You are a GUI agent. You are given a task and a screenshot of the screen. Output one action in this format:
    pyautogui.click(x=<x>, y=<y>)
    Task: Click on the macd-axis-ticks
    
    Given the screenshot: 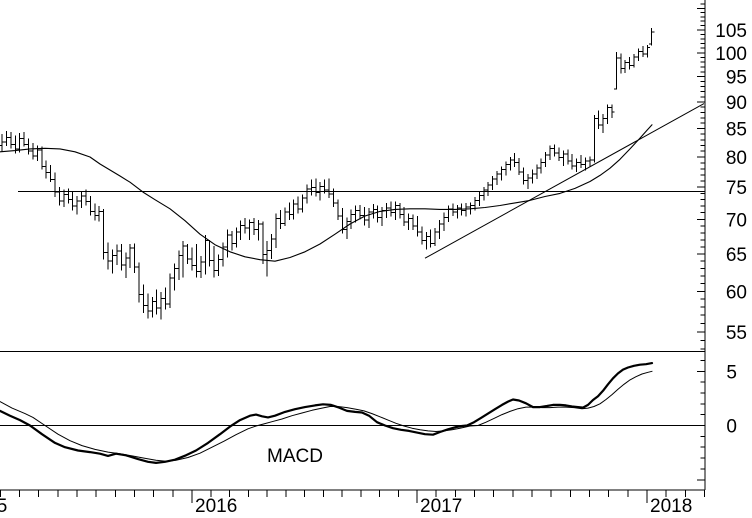 What is the action you would take?
    pyautogui.click(x=701, y=420)
    